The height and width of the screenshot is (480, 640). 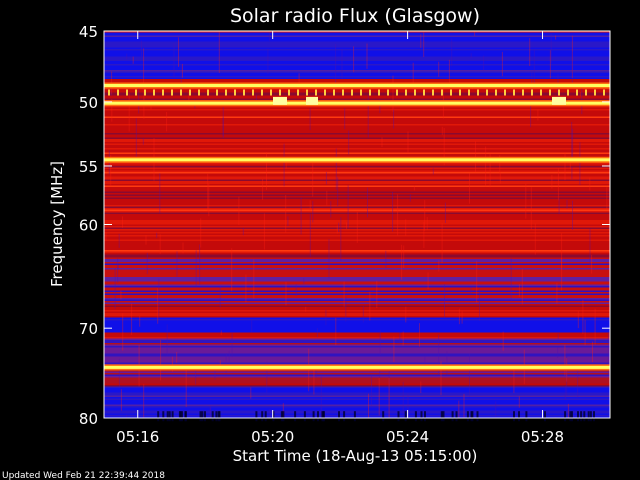 What do you see at coordinates (407, 437) in the screenshot?
I see `x-tick-label: 05:24` at bounding box center [407, 437].